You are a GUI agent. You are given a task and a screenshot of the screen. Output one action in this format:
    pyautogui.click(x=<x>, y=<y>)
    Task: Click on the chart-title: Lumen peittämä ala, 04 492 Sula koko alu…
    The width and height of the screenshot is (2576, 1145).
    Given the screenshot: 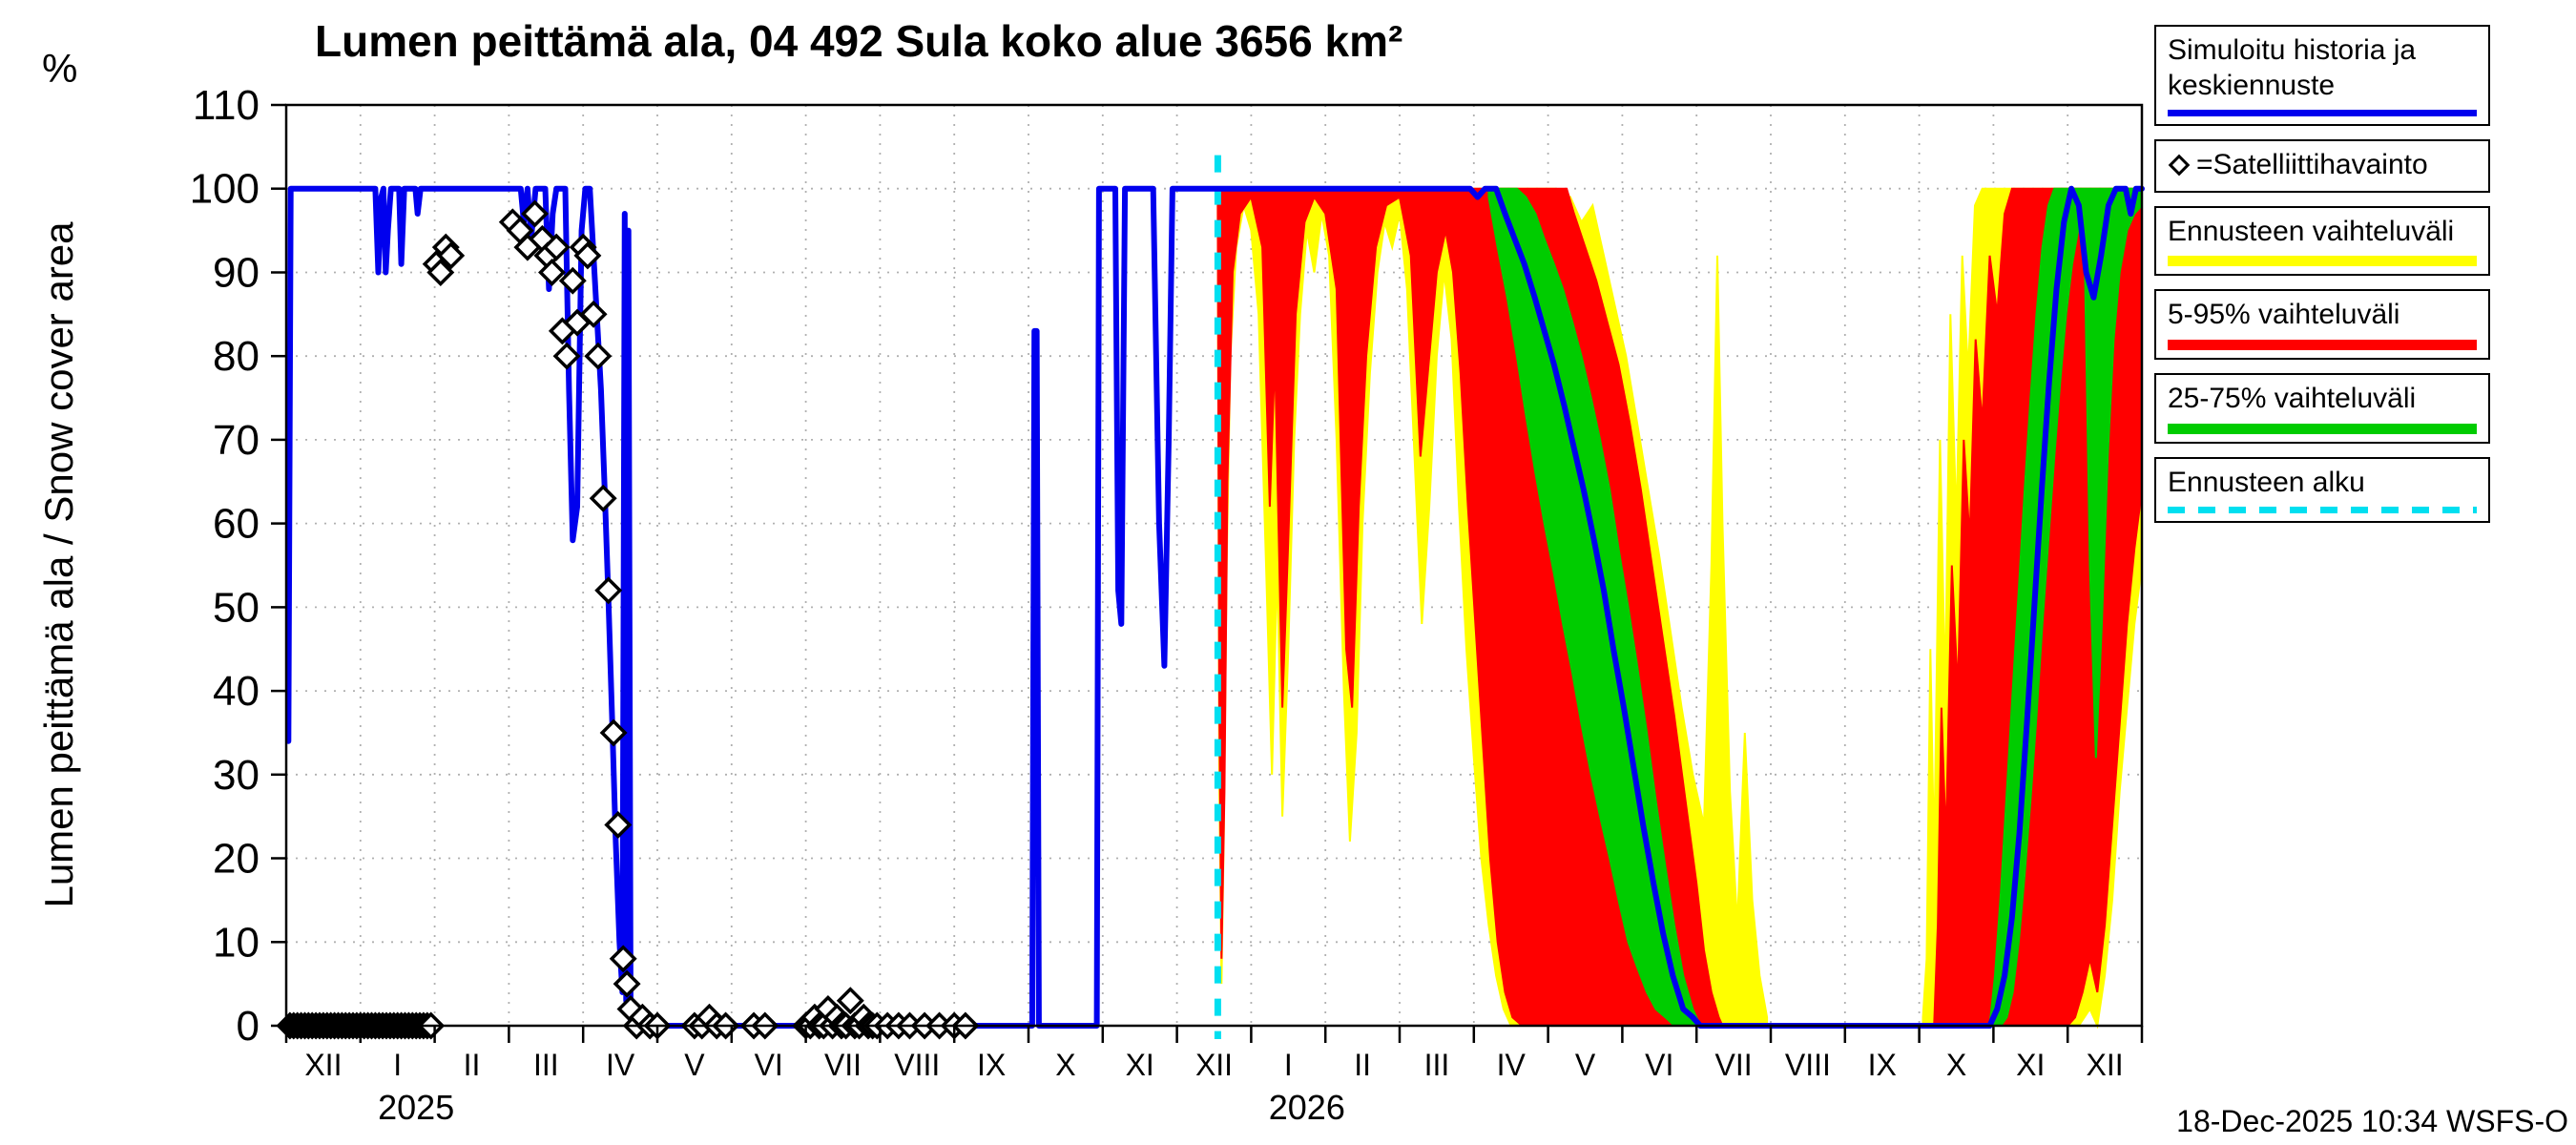 What is the action you would take?
    pyautogui.click(x=859, y=41)
    